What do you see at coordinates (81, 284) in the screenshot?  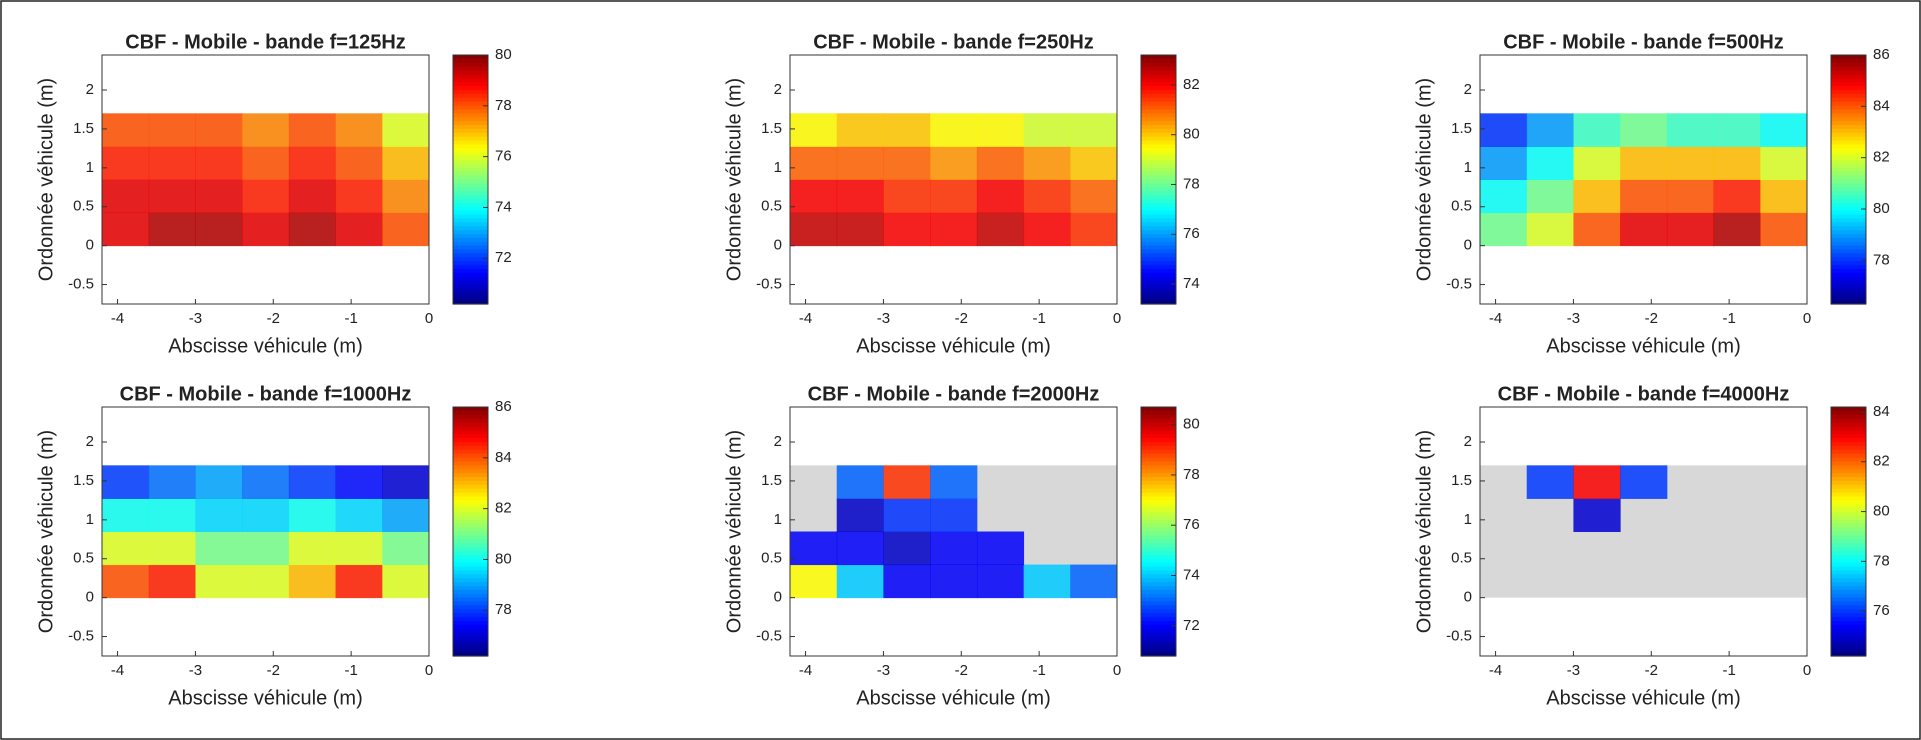 I see `y-tick-label: -0.5` at bounding box center [81, 284].